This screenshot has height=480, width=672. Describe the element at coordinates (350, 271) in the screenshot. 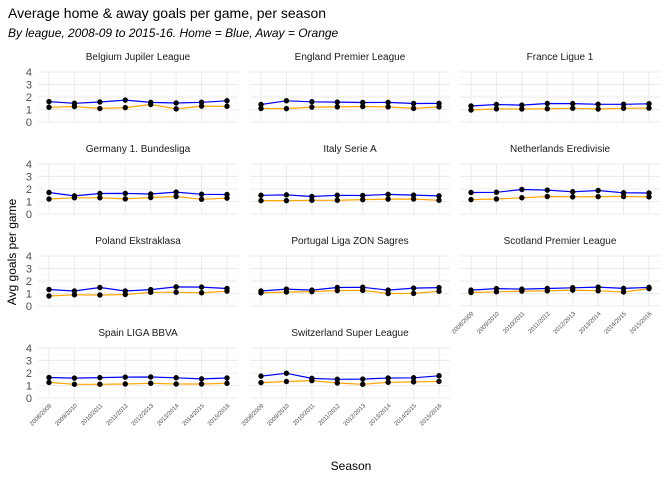

I see `facet-panel: Portugal Liga ZON Sagres` at that location.